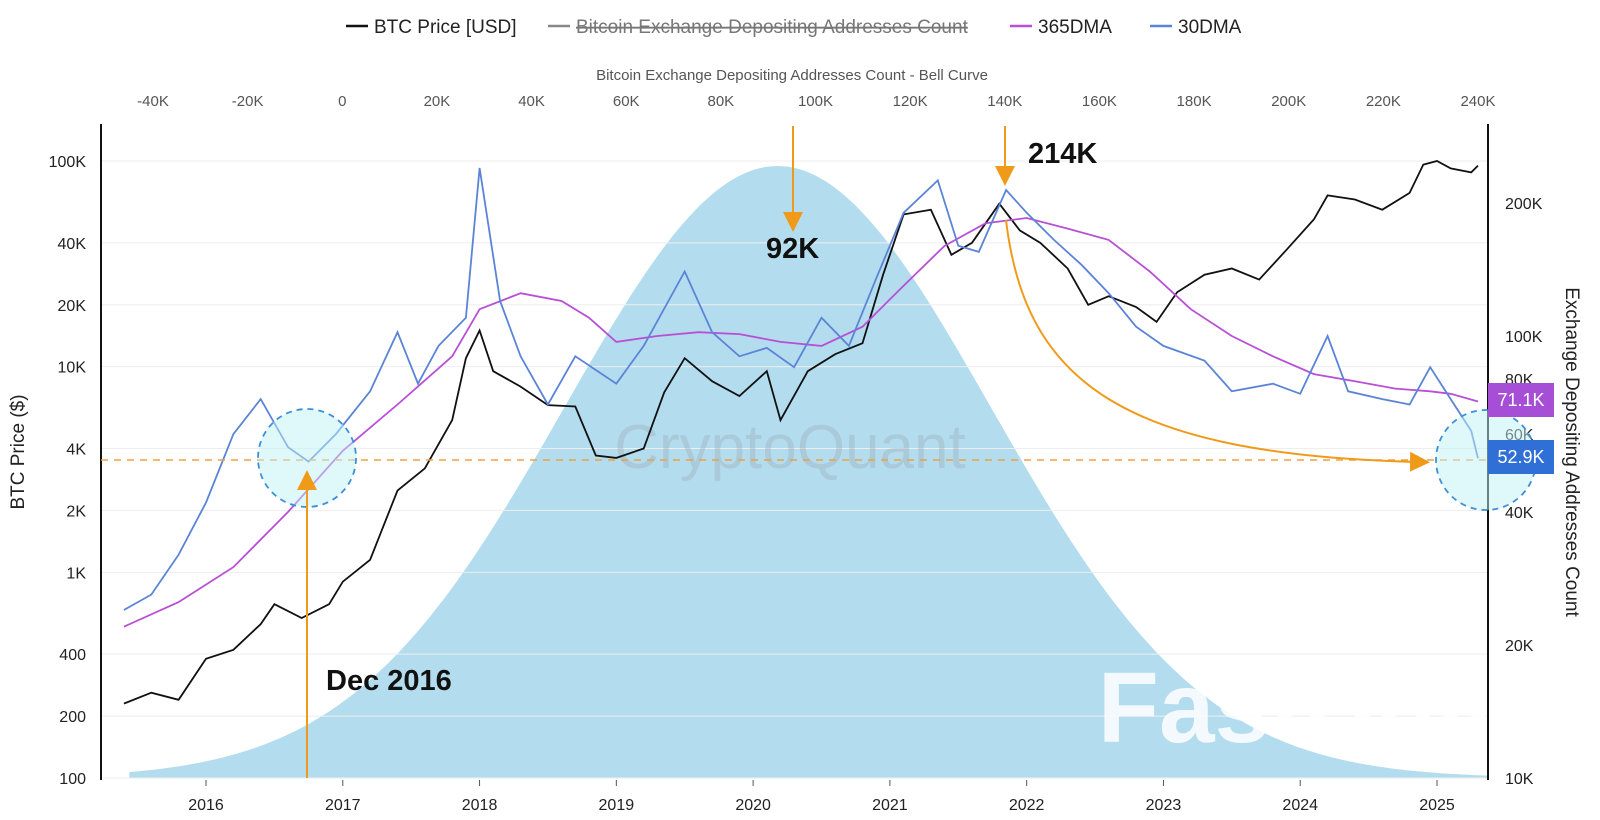 The height and width of the screenshot is (820, 1600). What do you see at coordinates (307, 458) in the screenshot?
I see `highlight-circle-2016` at bounding box center [307, 458].